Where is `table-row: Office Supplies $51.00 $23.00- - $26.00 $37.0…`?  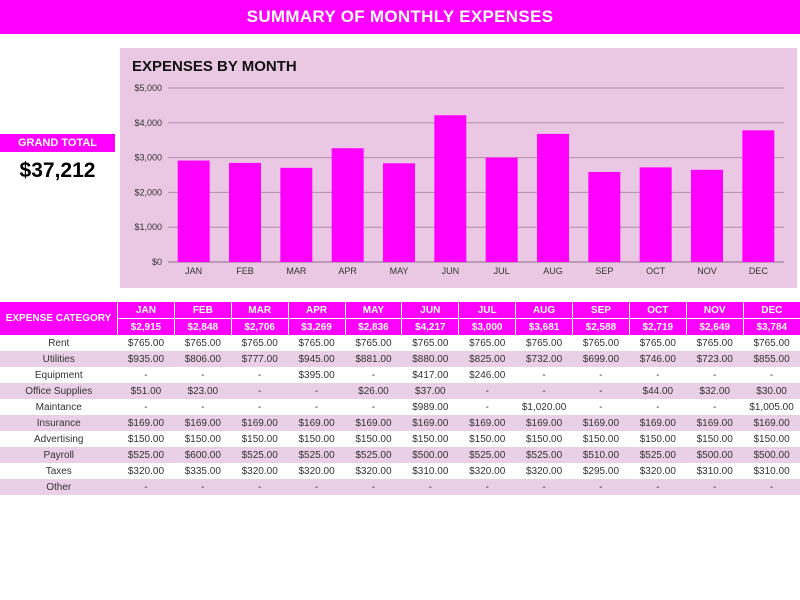 table-row: Office Supplies $51.00 $23.00- - $26.00 $37.0… is located at coordinates (400, 391).